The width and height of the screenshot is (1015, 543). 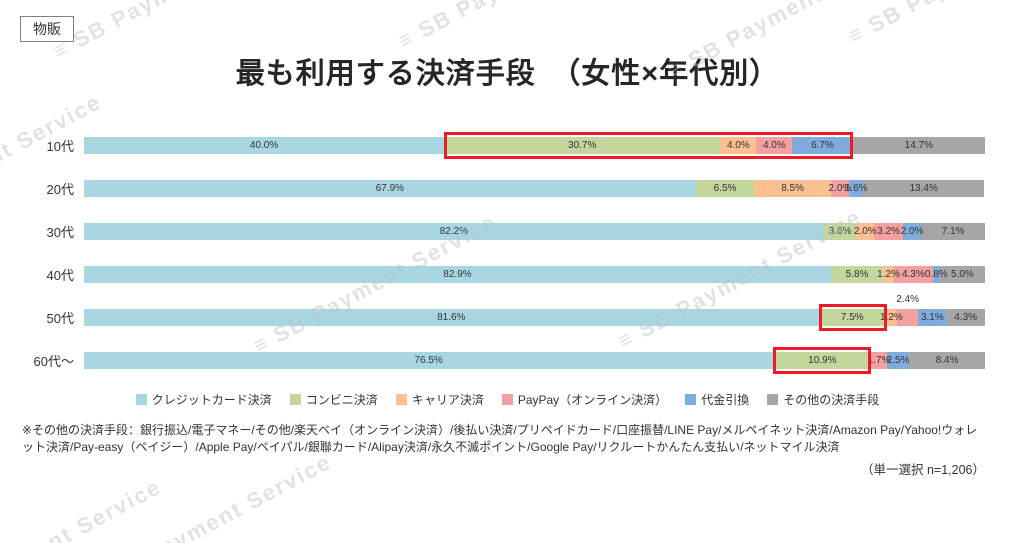 I want to click on chart-row: 40代 82.9% 5.8% 1.2% 4.3% 0.8% 5.0%, so click(x=503, y=274).